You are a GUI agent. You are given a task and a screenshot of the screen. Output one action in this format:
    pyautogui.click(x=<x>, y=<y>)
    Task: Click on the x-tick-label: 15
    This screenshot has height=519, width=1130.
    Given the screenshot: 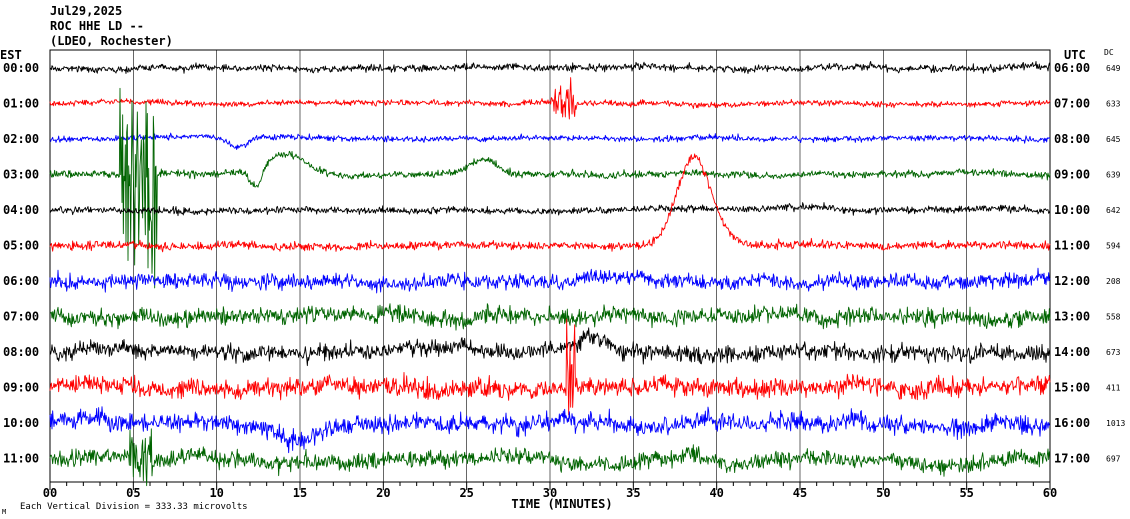 What is the action you would take?
    pyautogui.click(x=300, y=493)
    